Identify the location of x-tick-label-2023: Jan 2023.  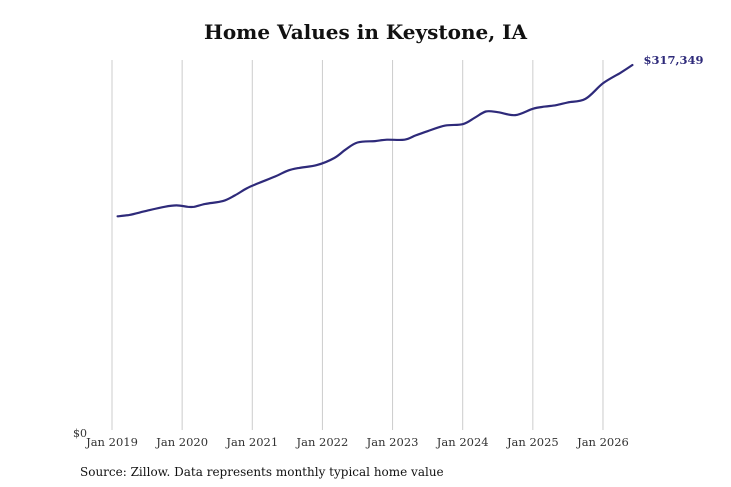
(392, 442).